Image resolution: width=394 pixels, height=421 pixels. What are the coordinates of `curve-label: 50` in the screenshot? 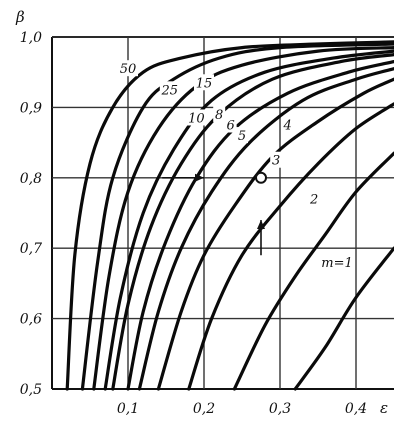 It's located at (128, 69).